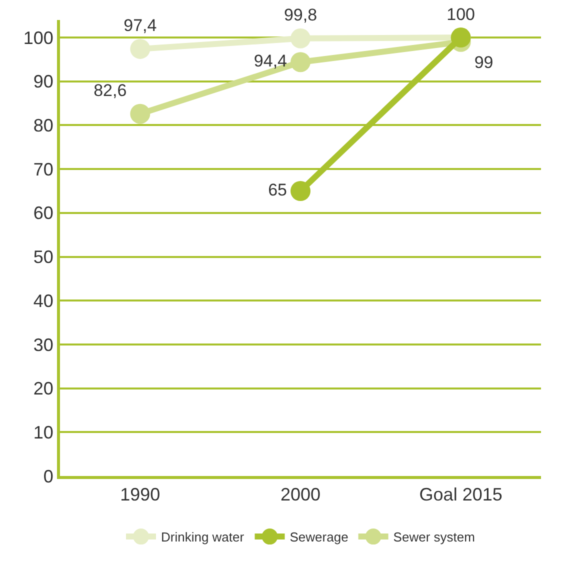 This screenshot has width=566, height=564. I want to click on legend-label: Drinking water, so click(203, 537).